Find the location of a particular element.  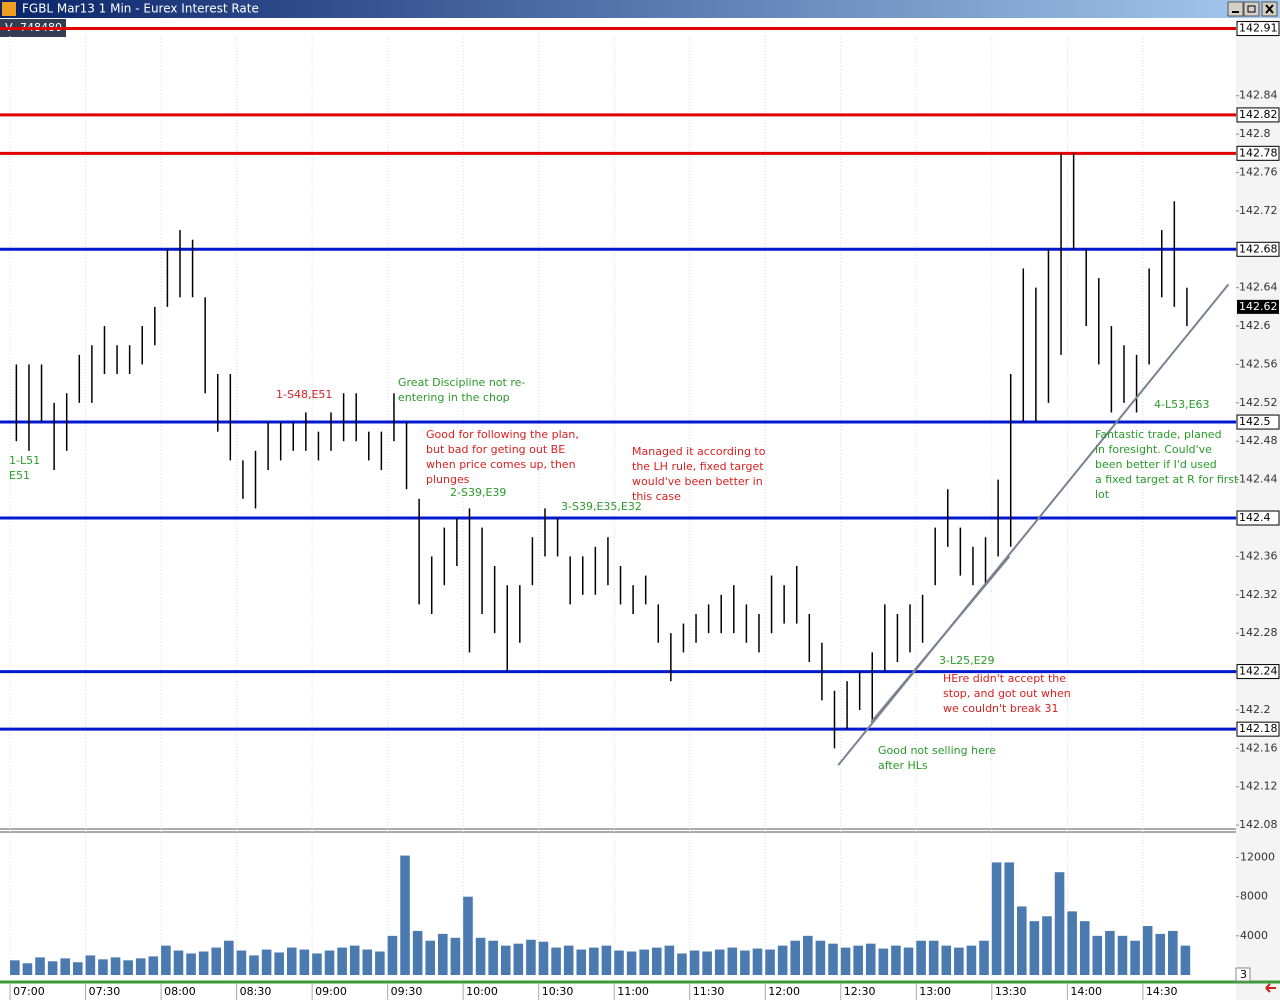

x-tick-label: 08:30 is located at coordinates (256, 991).